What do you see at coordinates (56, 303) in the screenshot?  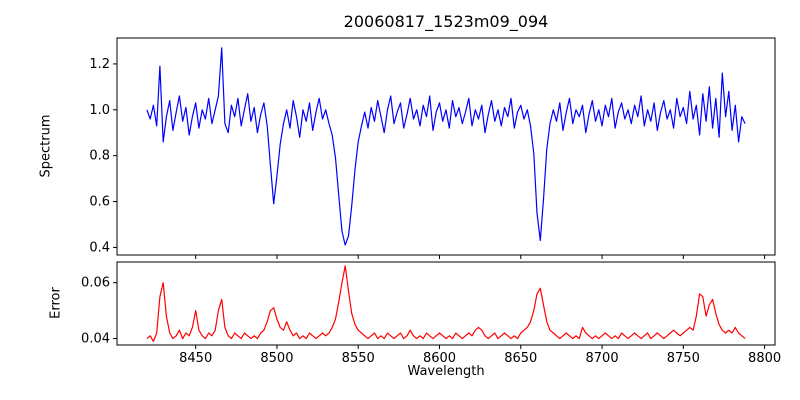 I see `error-axis-label: Error` at bounding box center [56, 303].